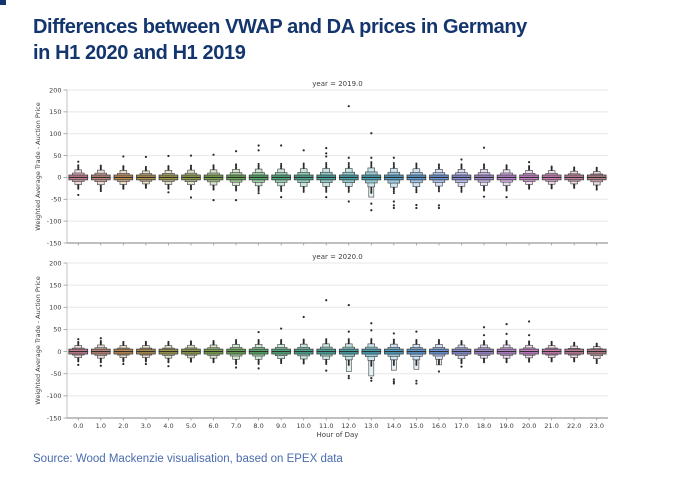 Image resolution: width=697 pixels, height=480 pixels. I want to click on x-tick-label: 0.0, so click(78, 426).